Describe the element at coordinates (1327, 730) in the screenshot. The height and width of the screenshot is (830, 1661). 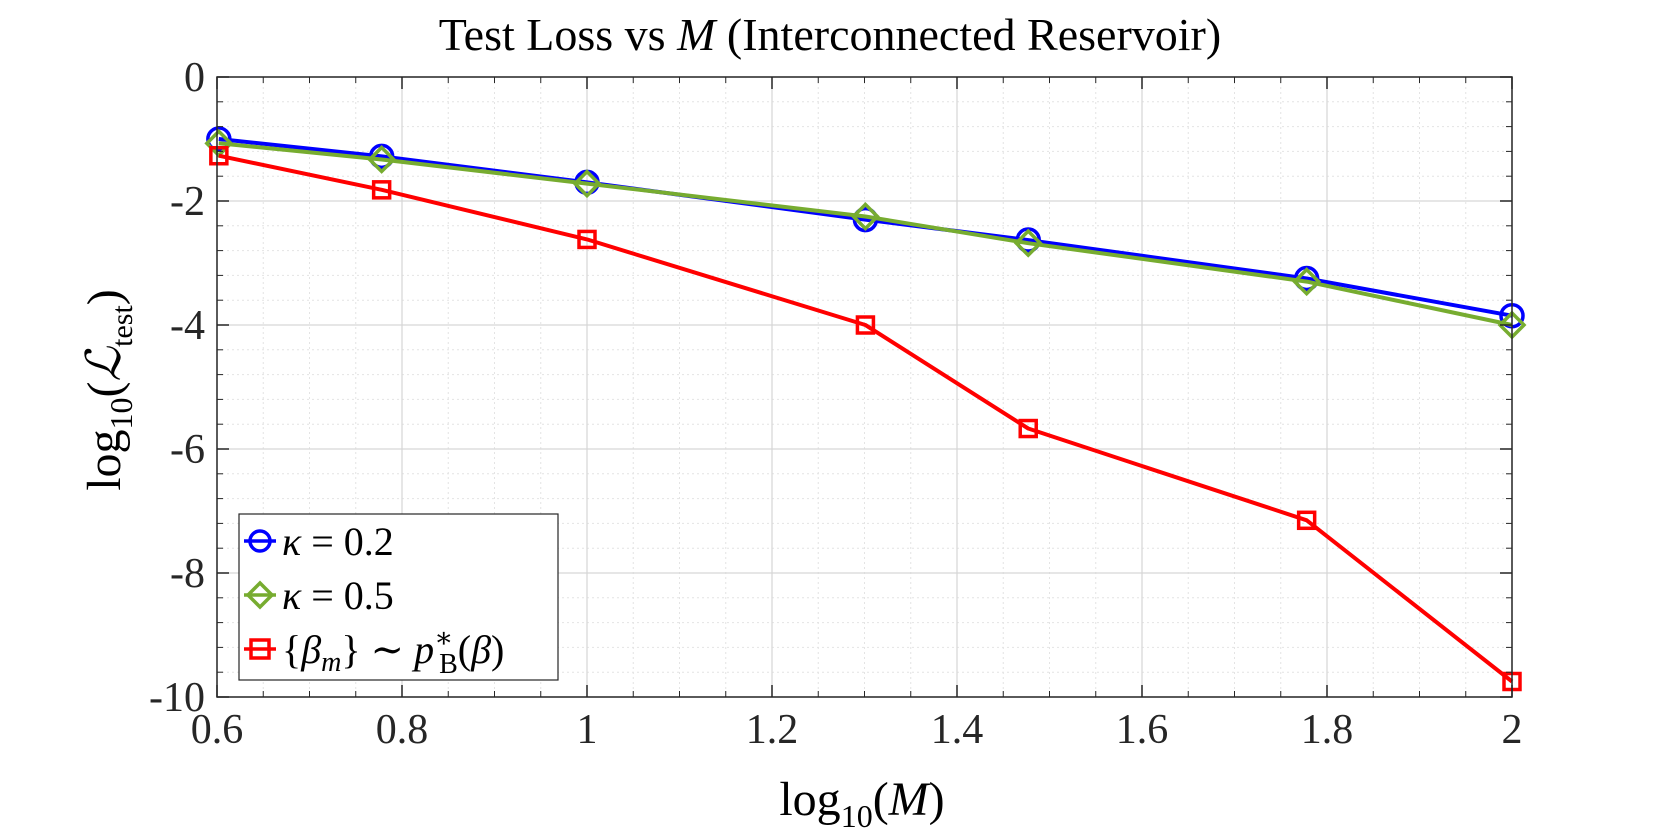
I see `x-tick-label: 1.8` at that location.